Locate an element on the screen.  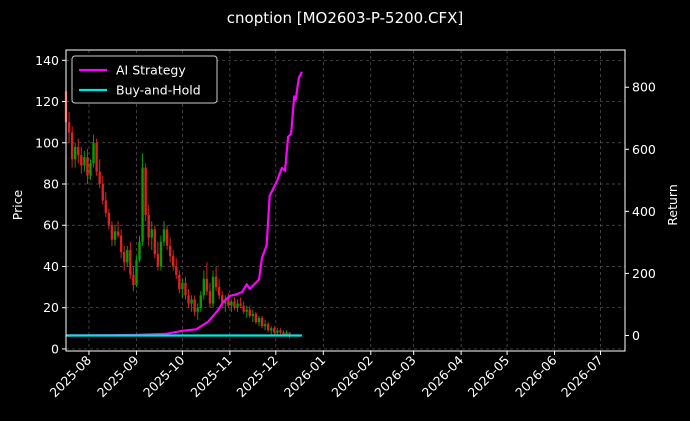
y2-axis-label: Return is located at coordinates (672, 204).